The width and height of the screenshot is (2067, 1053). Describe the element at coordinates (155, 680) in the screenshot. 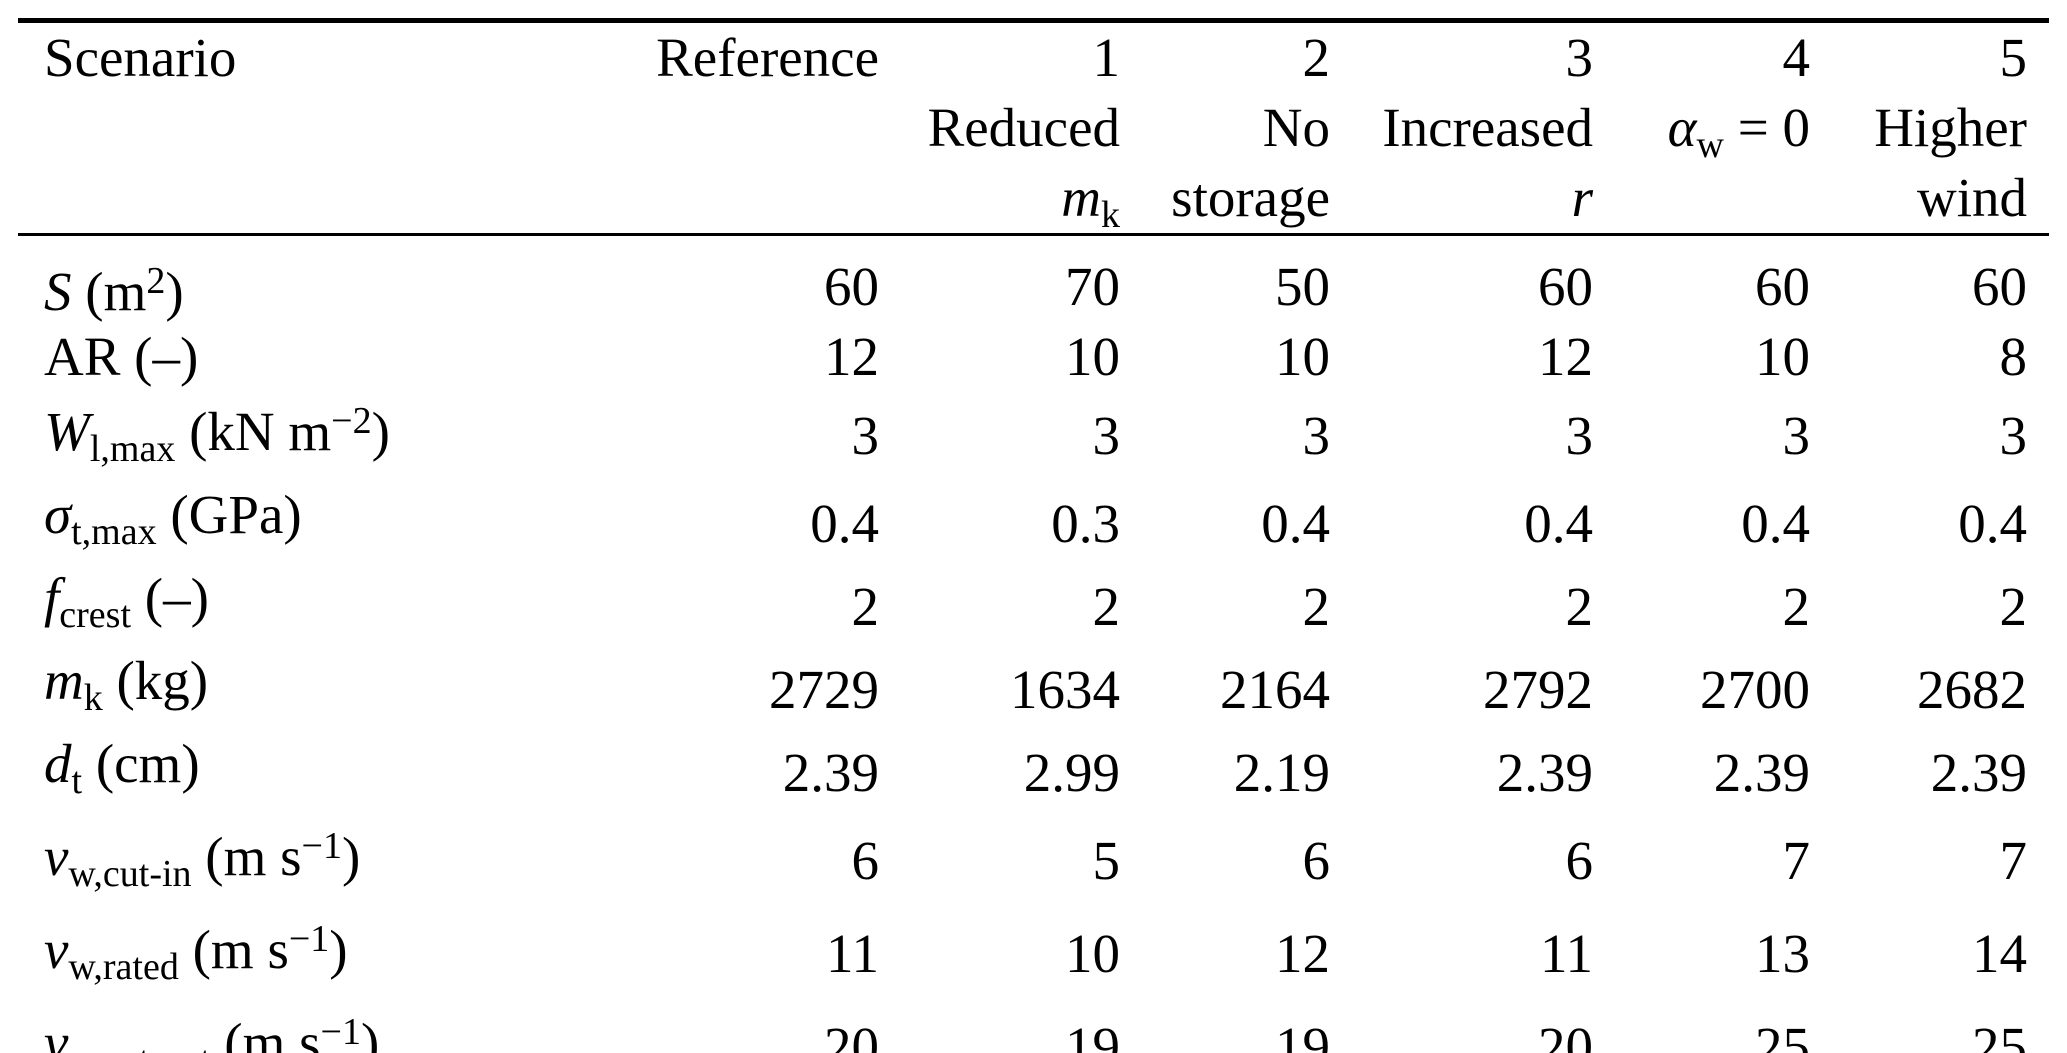

I see `text: (kg)` at that location.